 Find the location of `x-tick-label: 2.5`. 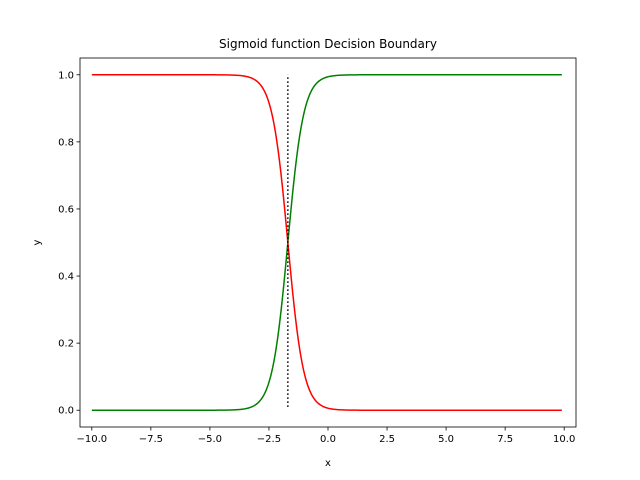

x-tick-label: 2.5 is located at coordinates (387, 439).